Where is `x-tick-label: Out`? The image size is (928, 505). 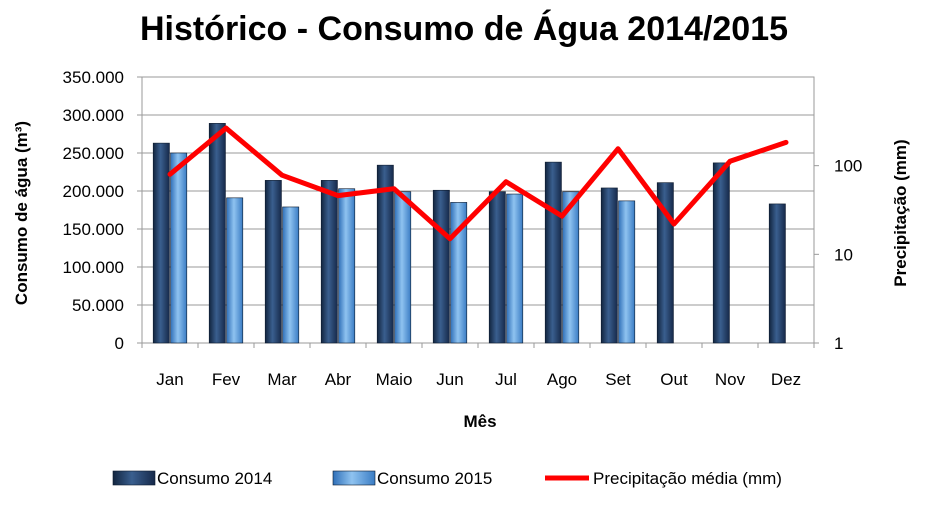 x-tick-label: Out is located at coordinates (674, 379).